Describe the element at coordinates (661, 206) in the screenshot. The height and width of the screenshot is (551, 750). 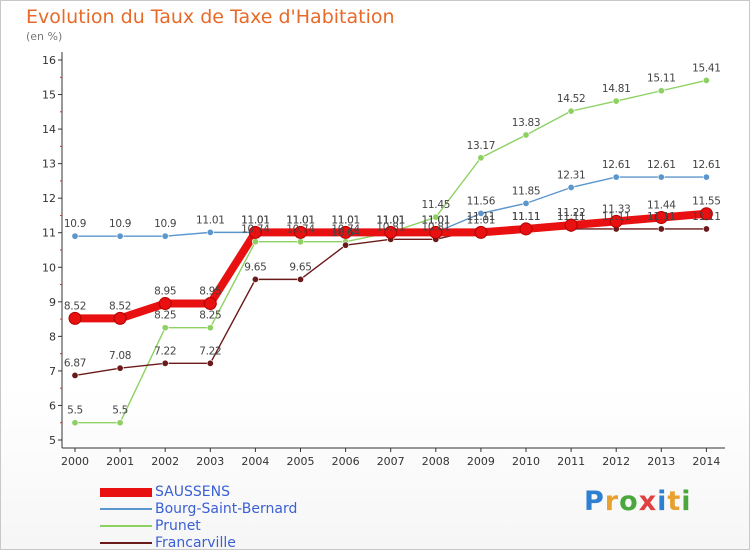
I see `data-label: 11.44` at that location.